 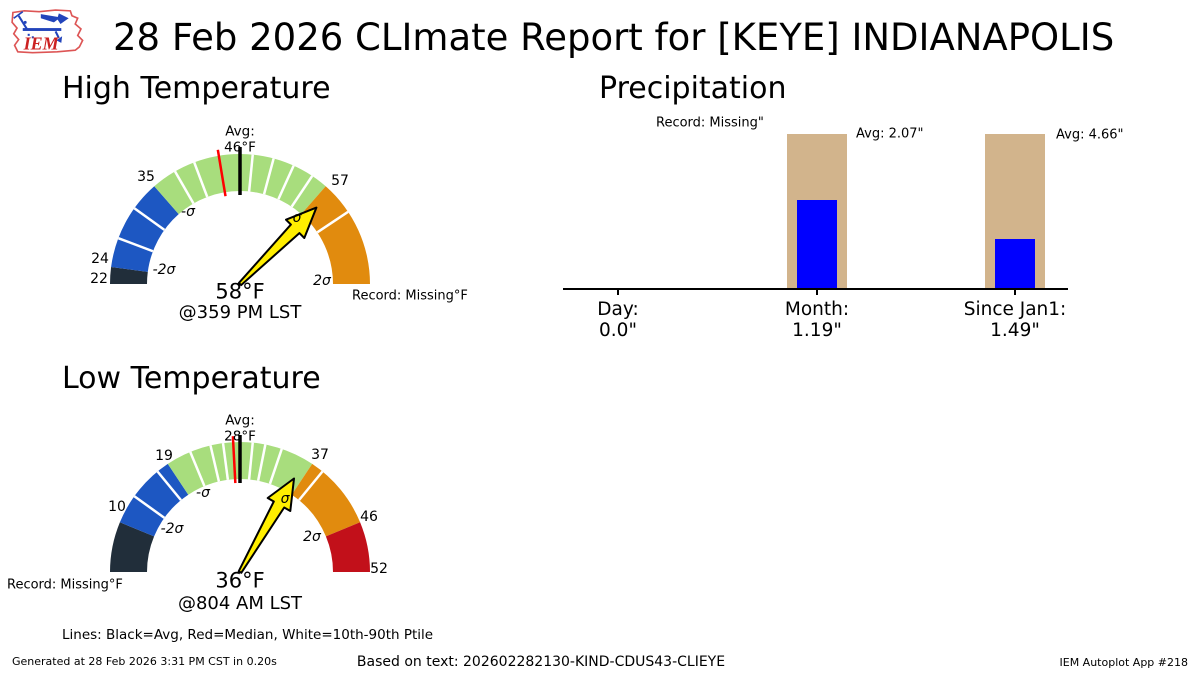 What do you see at coordinates (191, 378) in the screenshot?
I see `section-title-low-temperature: Low Temperature` at bounding box center [191, 378].